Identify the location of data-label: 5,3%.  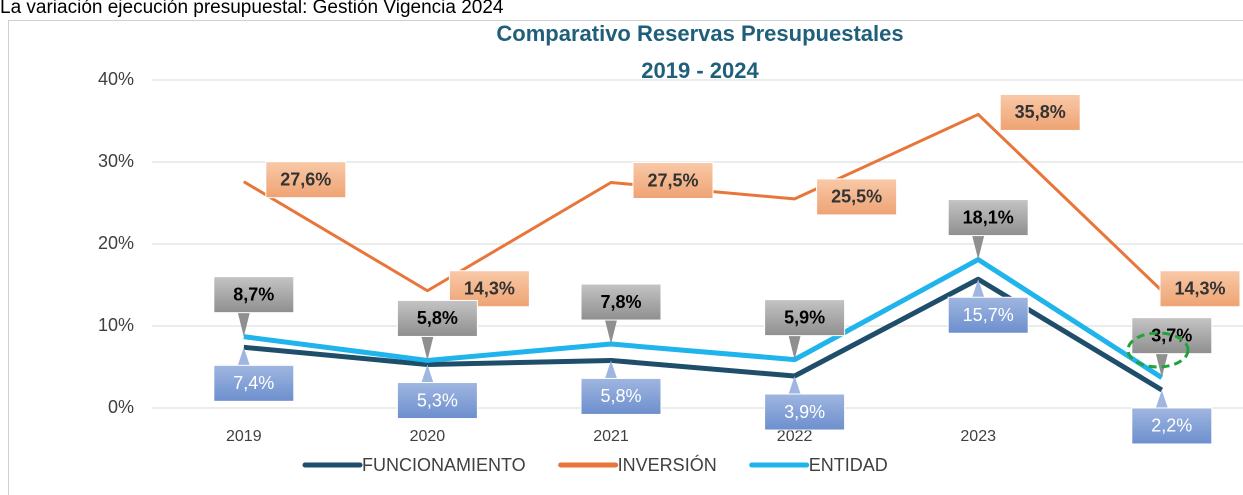
(437, 400).